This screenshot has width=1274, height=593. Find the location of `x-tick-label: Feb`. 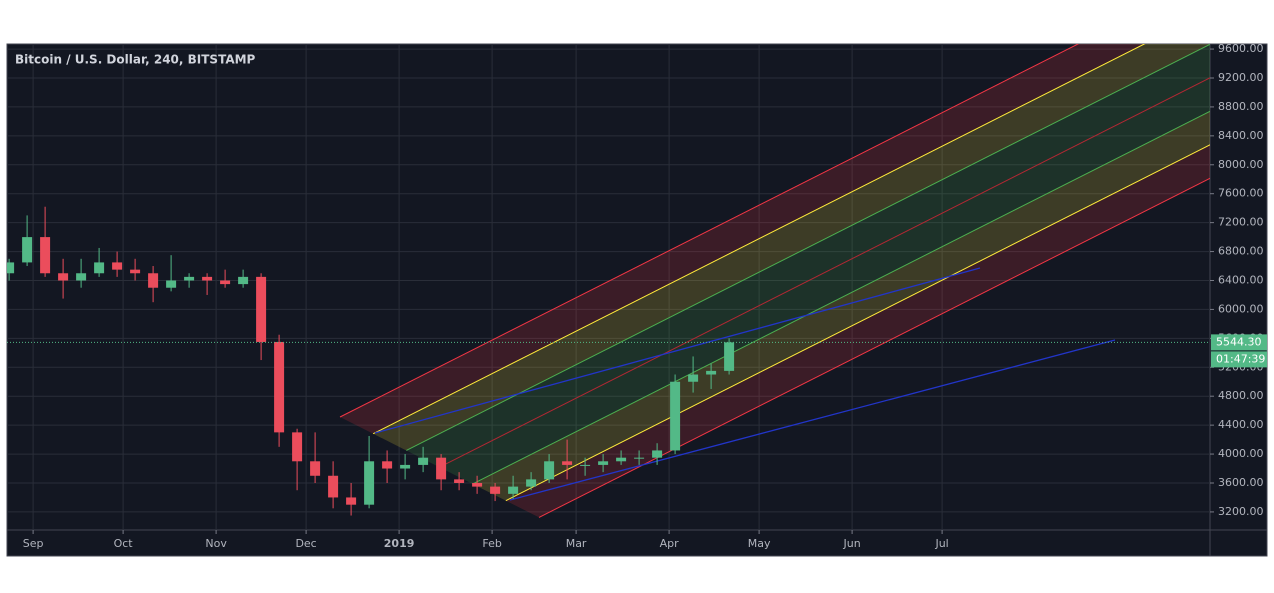

x-tick-label: Feb is located at coordinates (491, 543).